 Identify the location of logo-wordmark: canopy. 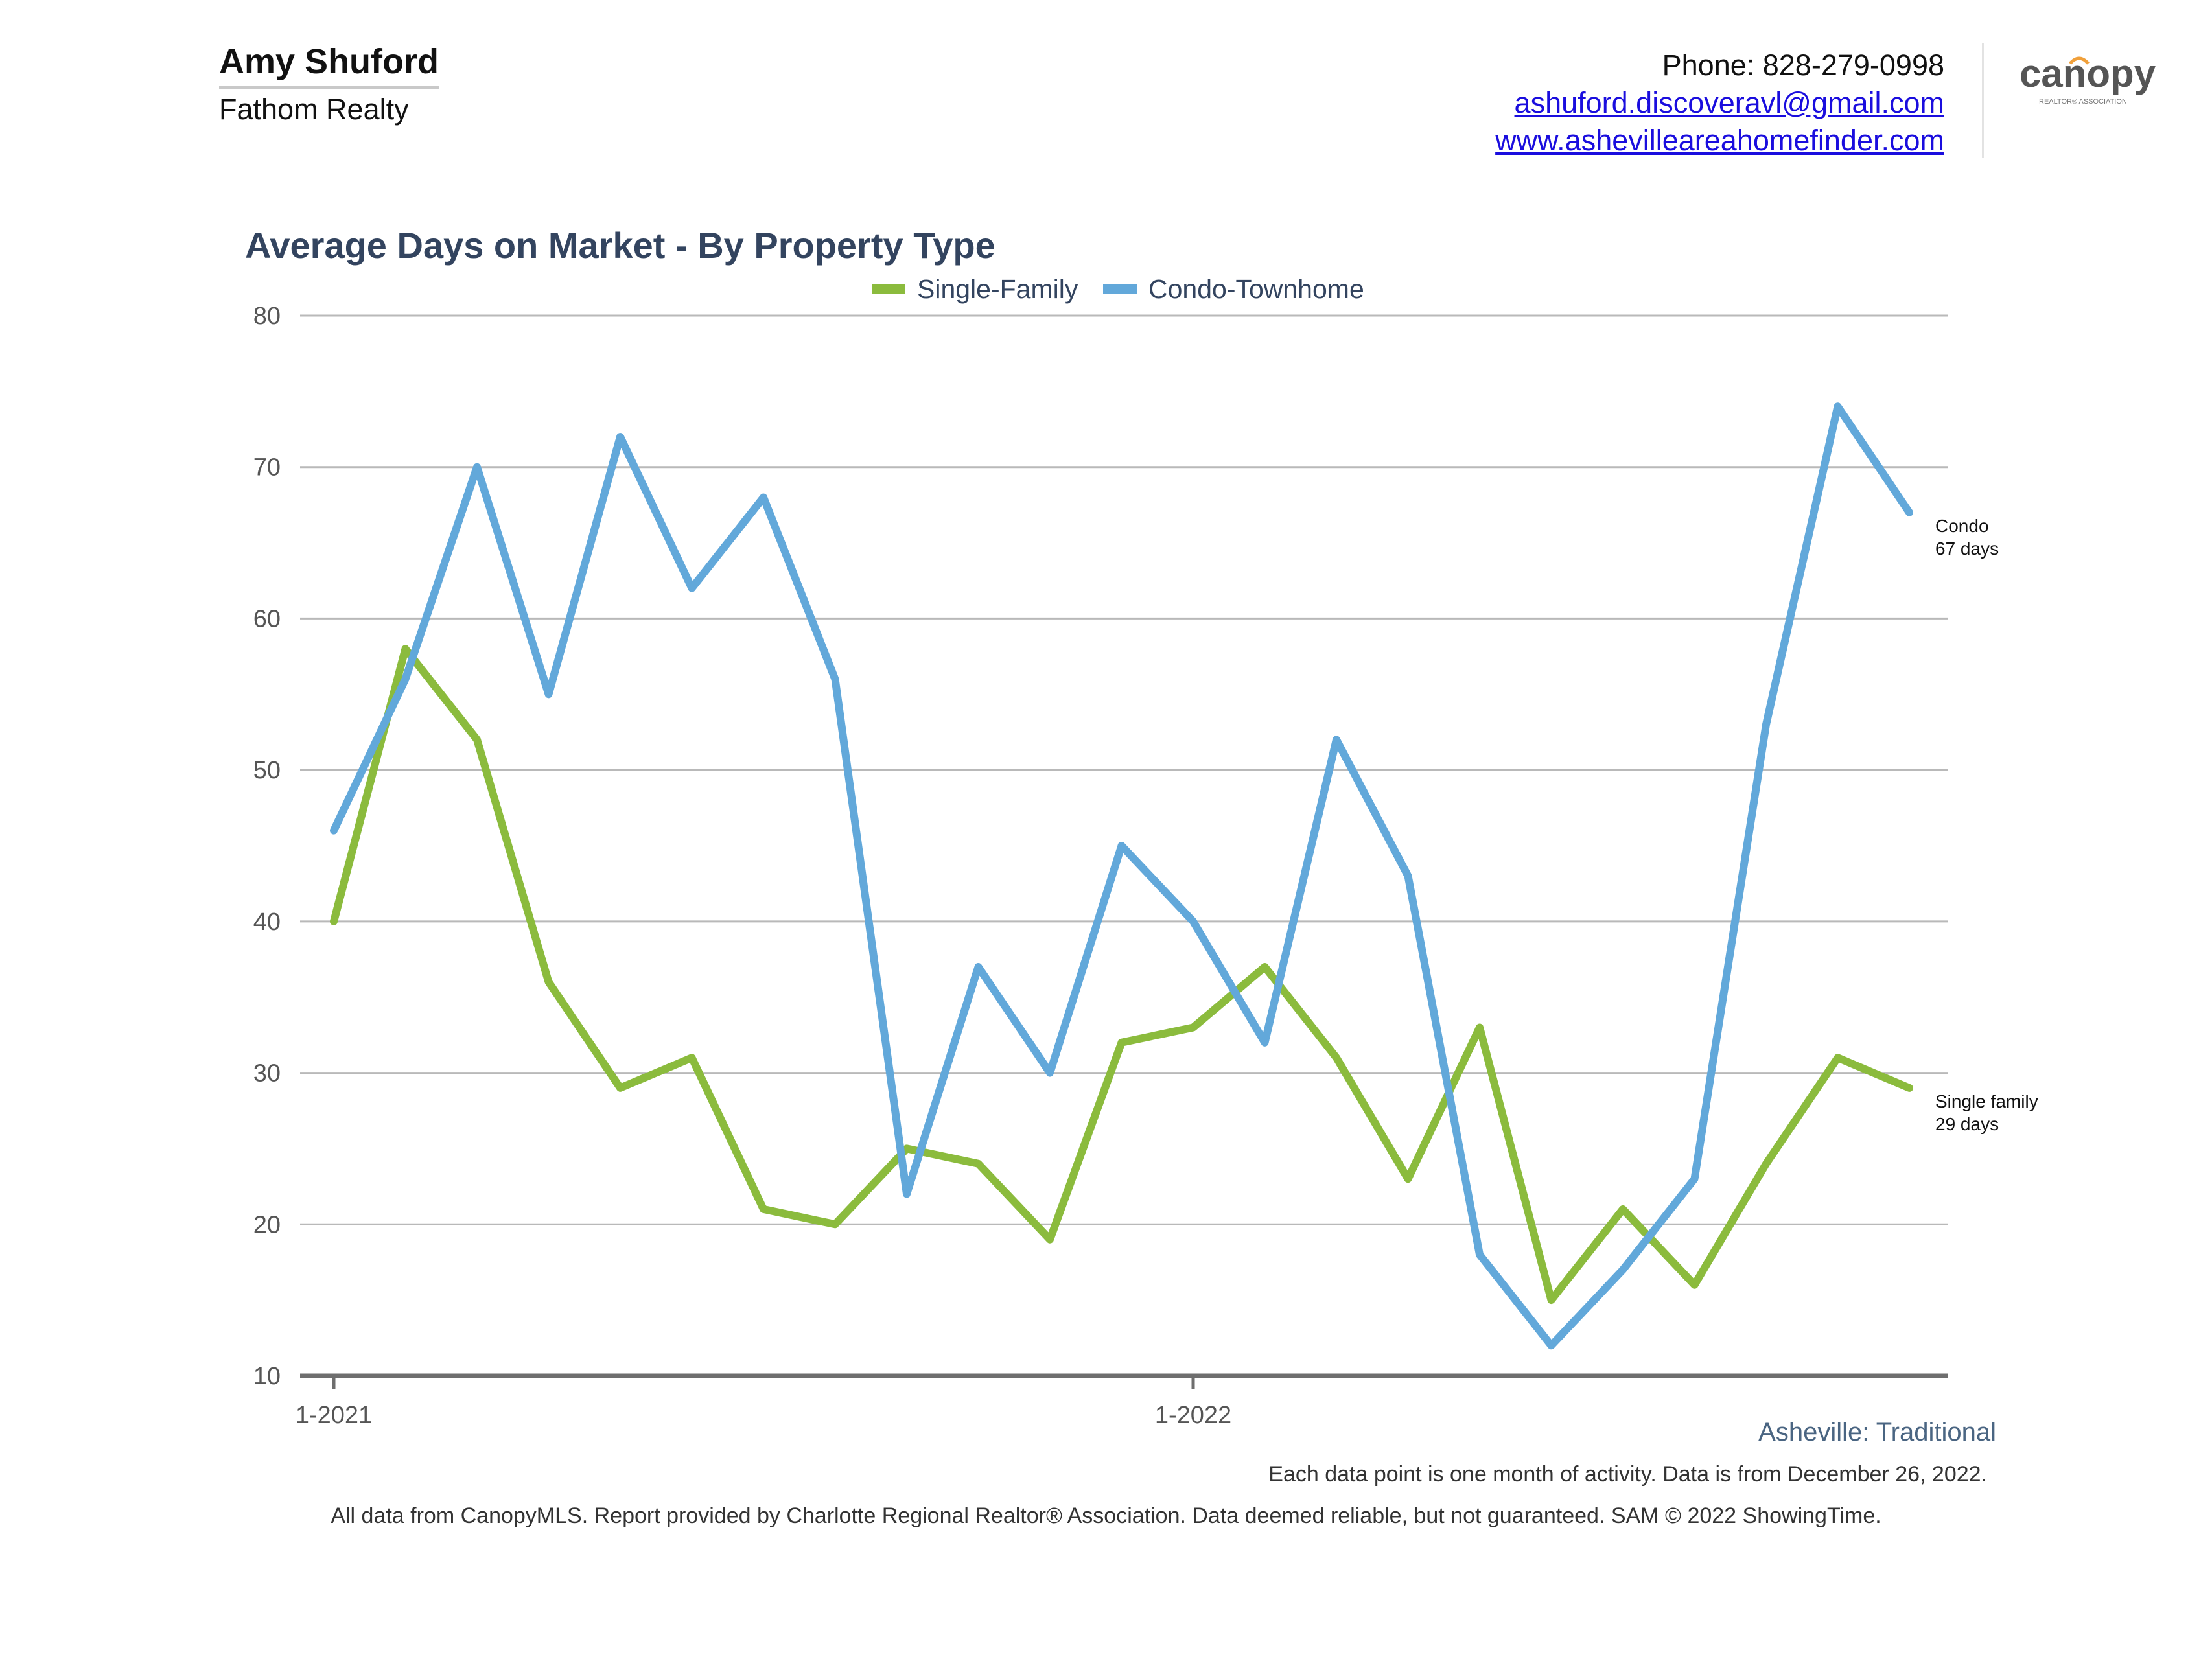
(2088, 74).